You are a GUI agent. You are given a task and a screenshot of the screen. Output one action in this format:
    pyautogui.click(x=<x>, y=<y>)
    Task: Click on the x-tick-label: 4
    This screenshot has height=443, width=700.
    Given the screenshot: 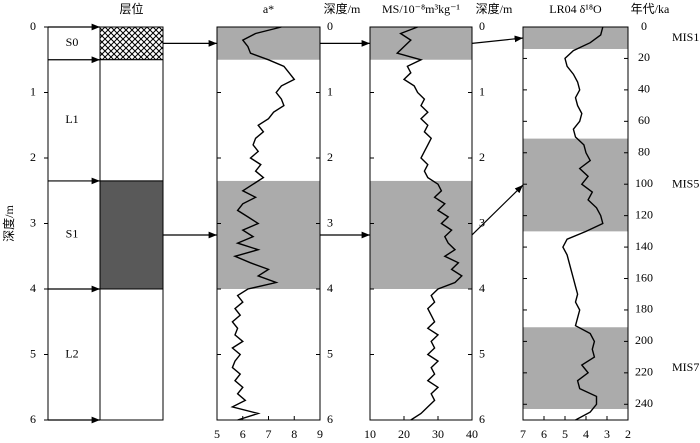 What is the action you would take?
    pyautogui.click(x=586, y=434)
    